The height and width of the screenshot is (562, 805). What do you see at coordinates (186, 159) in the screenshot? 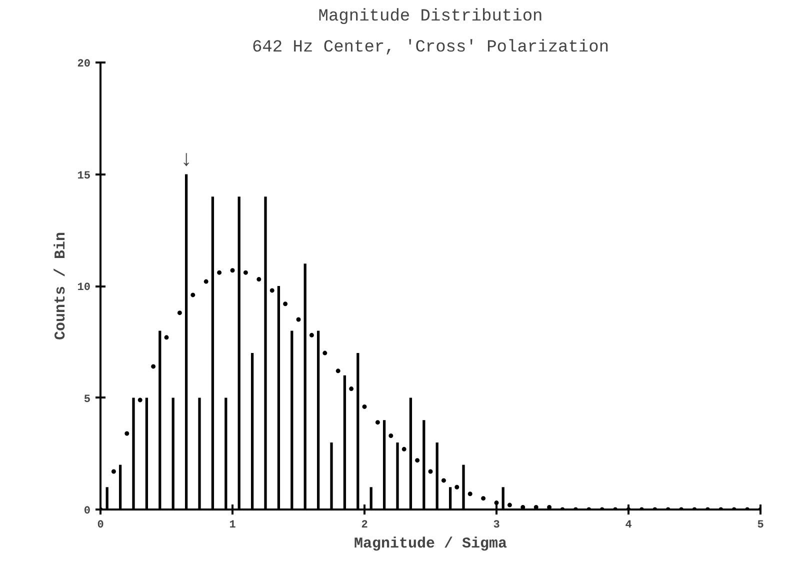
I see `annotation: ↓` at bounding box center [186, 159].